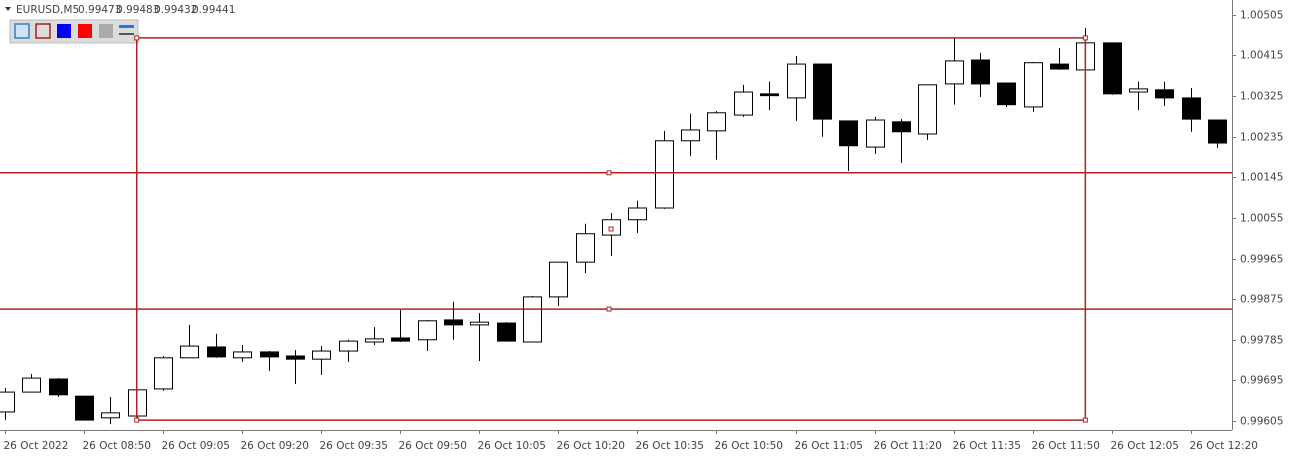 The image size is (1290, 457). What do you see at coordinates (117, 446) in the screenshot?
I see `time-tick-label: 26 Oct 08:50` at bounding box center [117, 446].